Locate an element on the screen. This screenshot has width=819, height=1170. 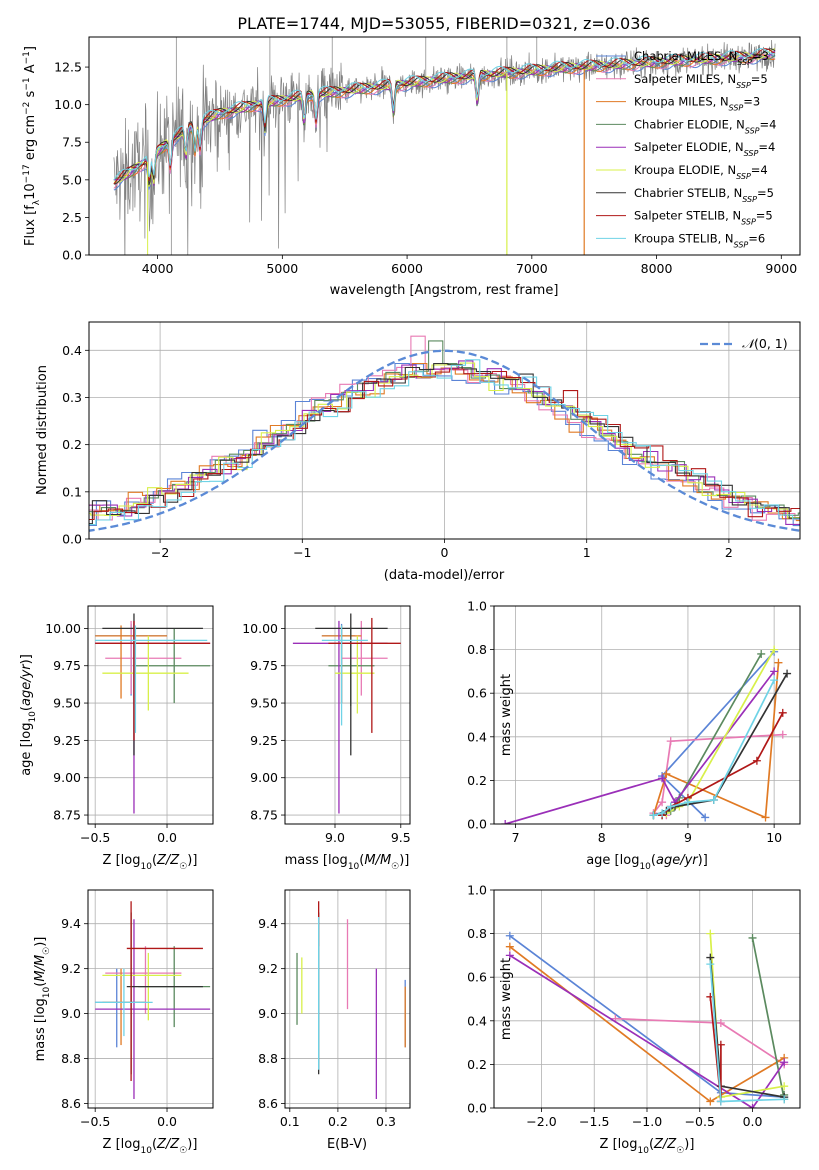
y-tick-label: 9.2 is located at coordinates (268, 968).